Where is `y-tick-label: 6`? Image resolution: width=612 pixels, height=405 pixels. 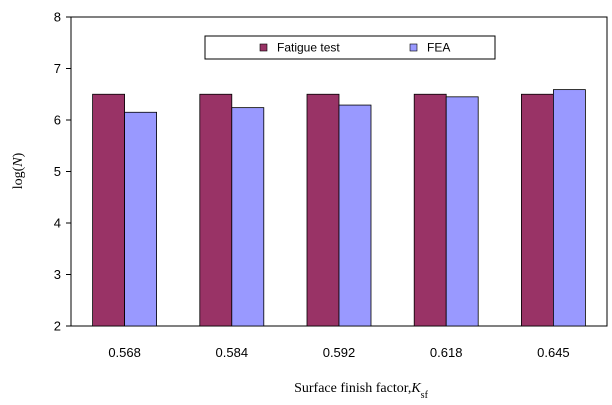 y-tick-label: 6 is located at coordinates (57, 120).